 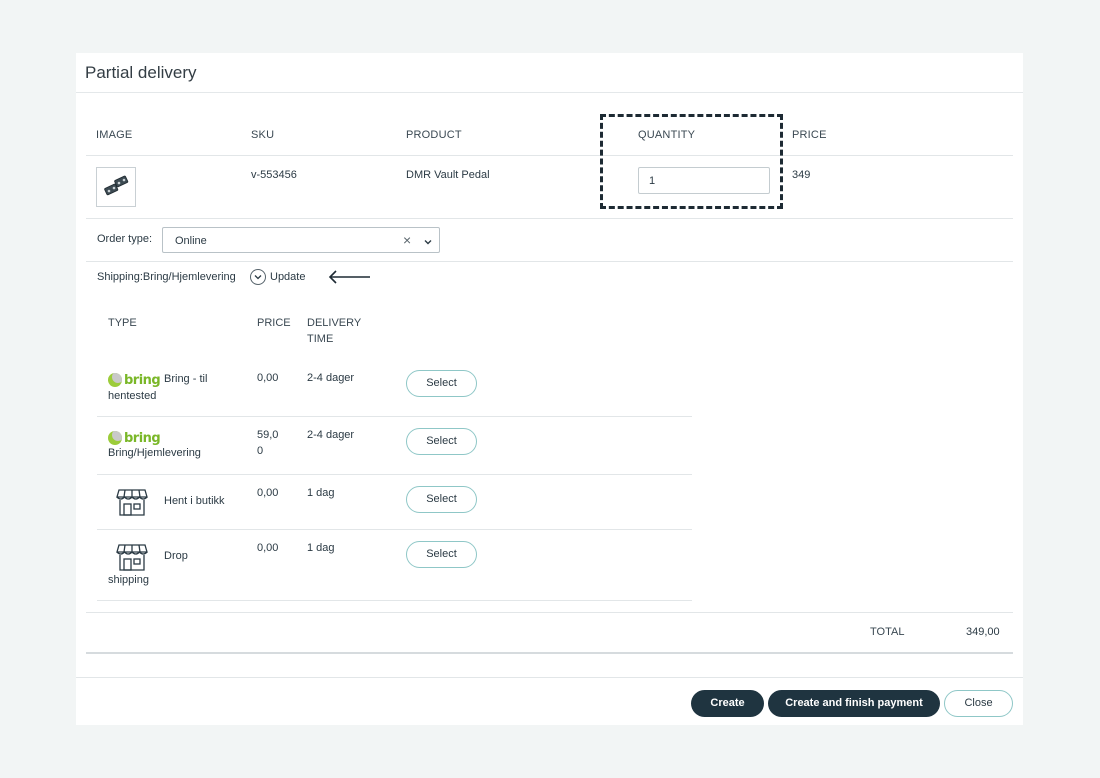 What do you see at coordinates (549, 261) in the screenshot?
I see `order-type-divider` at bounding box center [549, 261].